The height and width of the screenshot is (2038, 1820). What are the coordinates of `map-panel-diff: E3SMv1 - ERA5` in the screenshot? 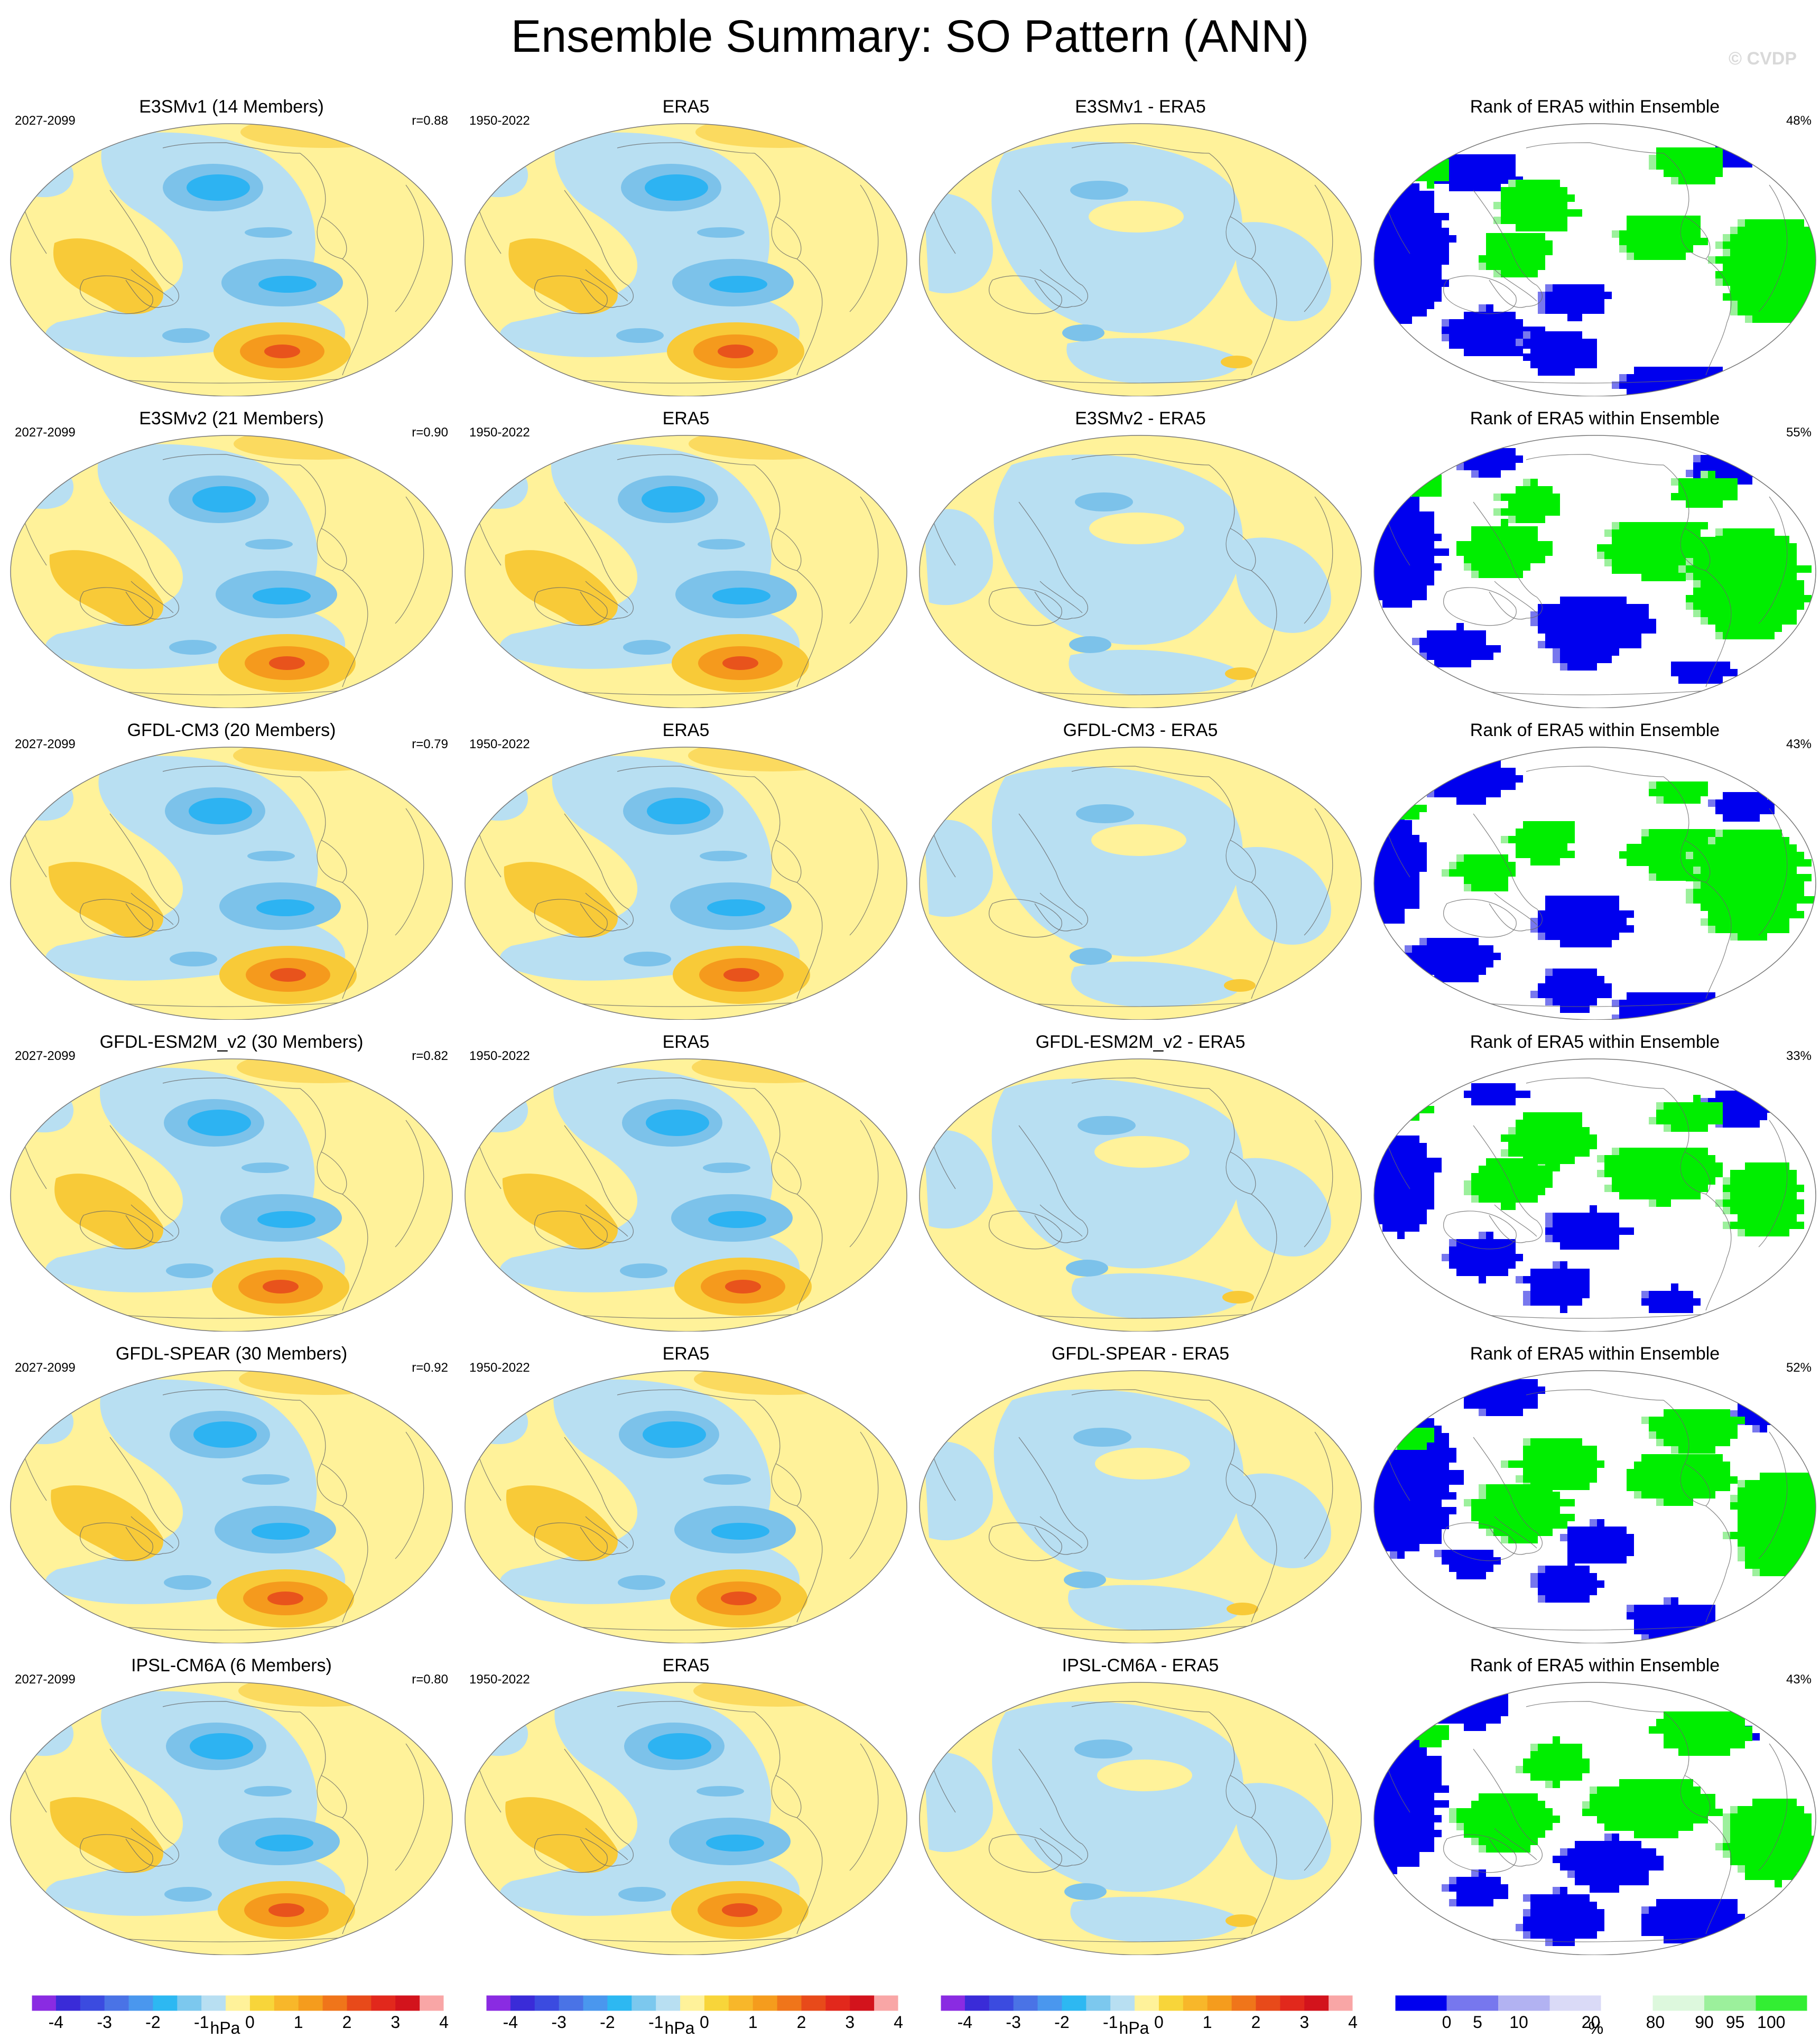 It's located at (1140, 248).